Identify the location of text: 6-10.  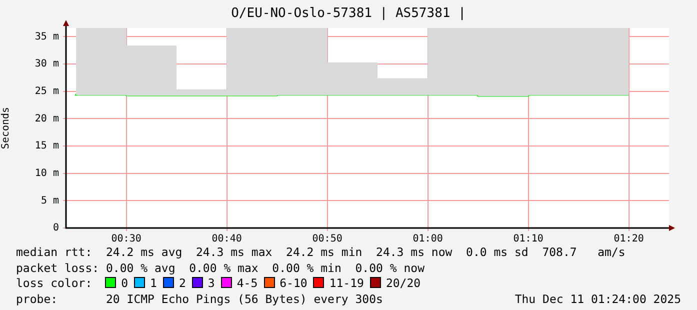
(294, 283).